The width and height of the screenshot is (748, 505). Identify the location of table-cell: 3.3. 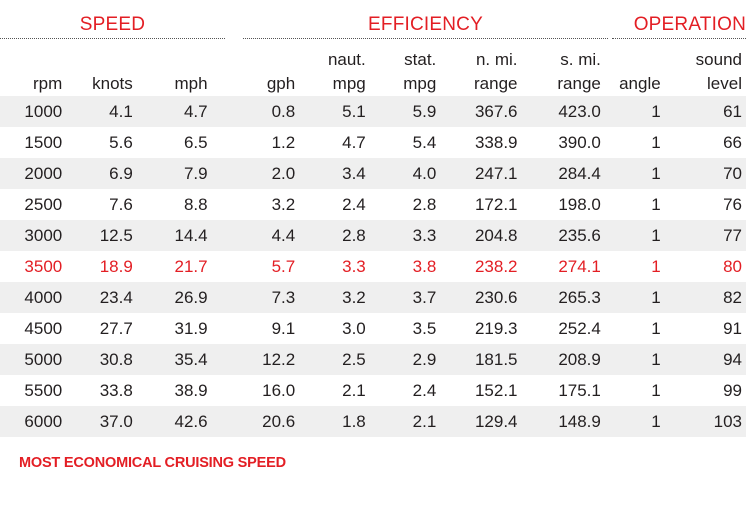
(405, 235).